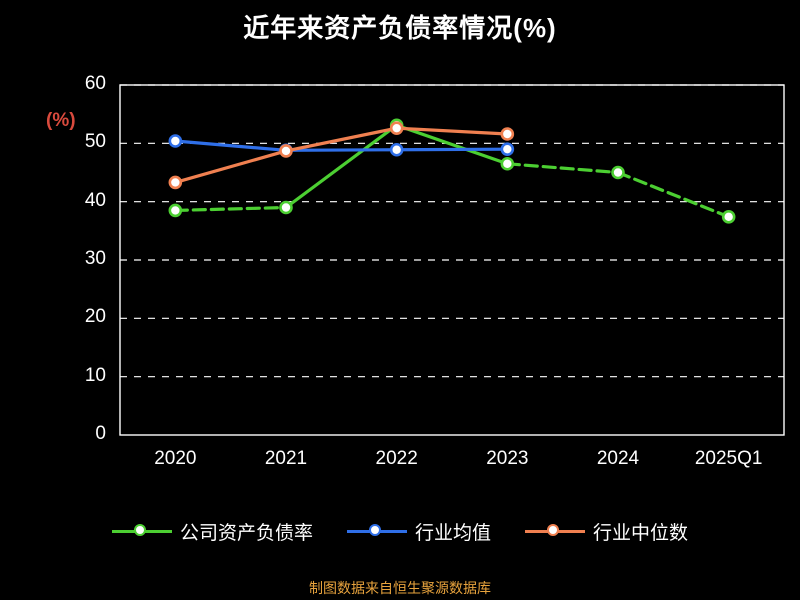  What do you see at coordinates (61, 120) in the screenshot?
I see `y-axis-label: (%)` at bounding box center [61, 120].